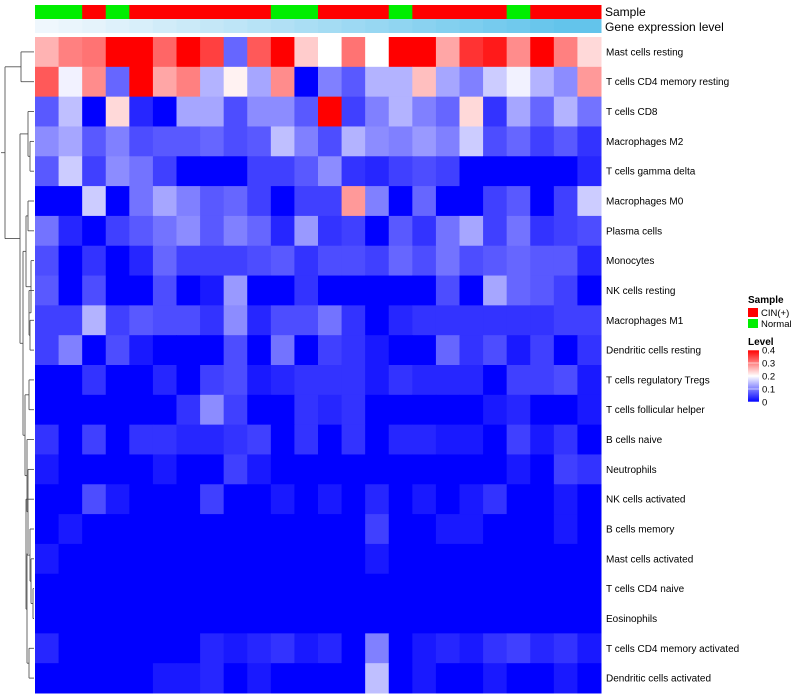 The width and height of the screenshot is (800, 700). Describe the element at coordinates (667, 82) in the screenshot. I see `row-label: T cells CD4 memory resting` at that location.